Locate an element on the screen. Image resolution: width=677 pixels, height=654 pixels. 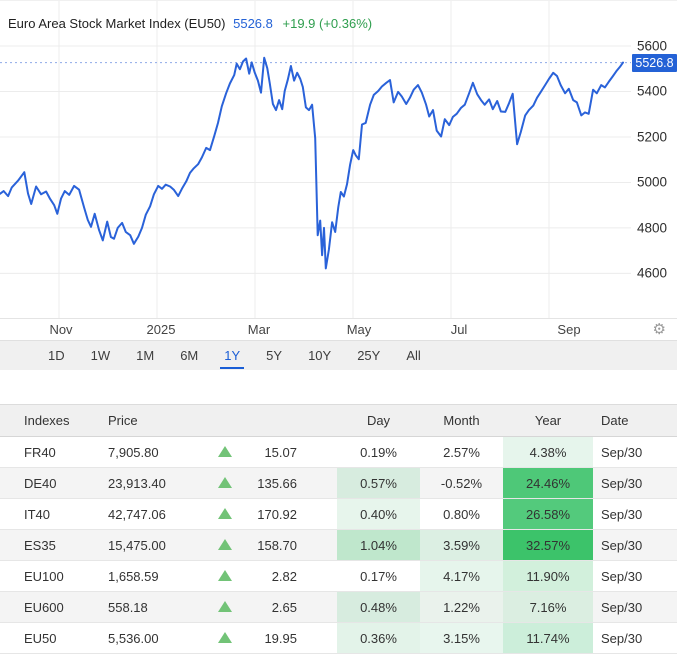
x-axis-tick: Sep is located at coordinates (569, 329).